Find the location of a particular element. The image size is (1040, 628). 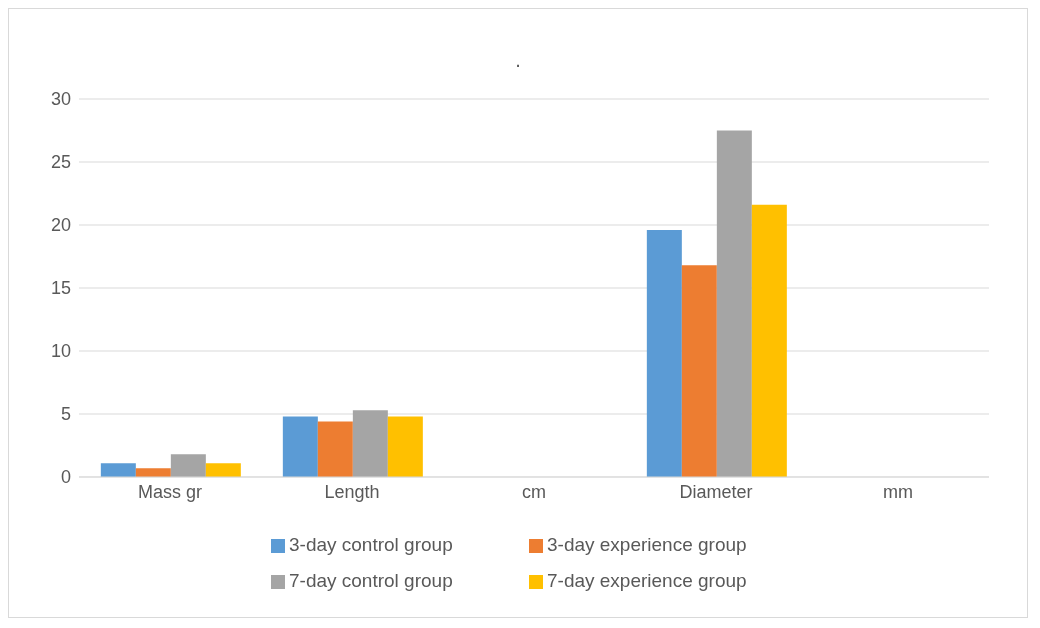

x-tick-label: cm is located at coordinates (534, 491).